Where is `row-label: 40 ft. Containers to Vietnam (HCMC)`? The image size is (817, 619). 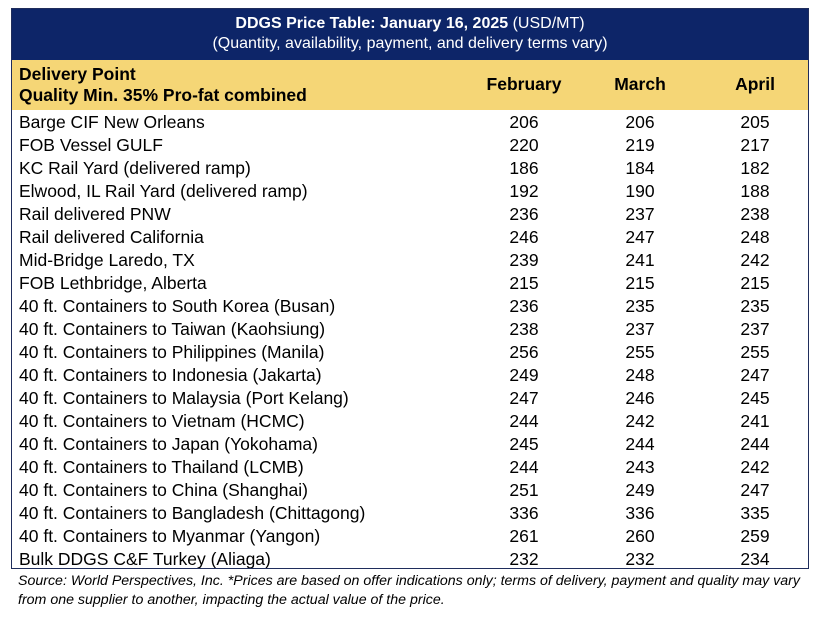 row-label: 40 ft. Containers to Vietnam (HCMC) is located at coordinates (162, 421).